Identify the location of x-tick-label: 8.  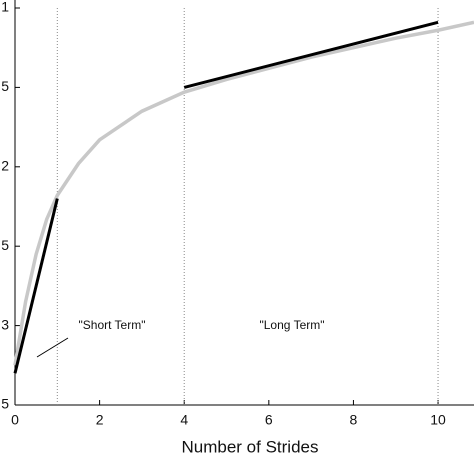
(354, 420).